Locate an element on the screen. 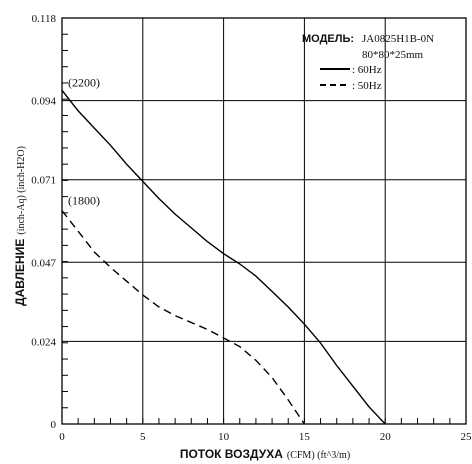 The width and height of the screenshot is (472, 464). y-axis-title-units: (inch-Aq) (inch-H2O) is located at coordinates (21, 190).